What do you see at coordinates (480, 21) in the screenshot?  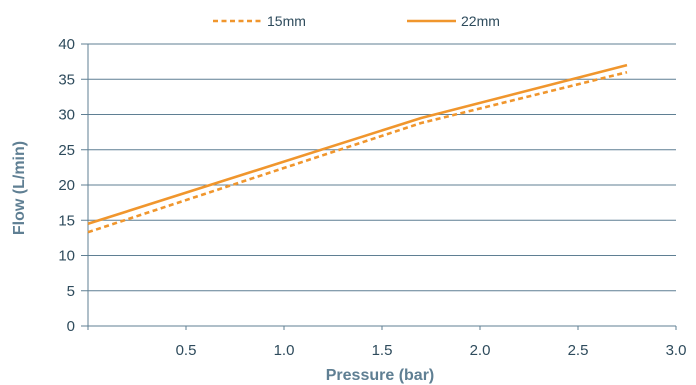 I see `legend-label-22mm: 22mm` at bounding box center [480, 21].